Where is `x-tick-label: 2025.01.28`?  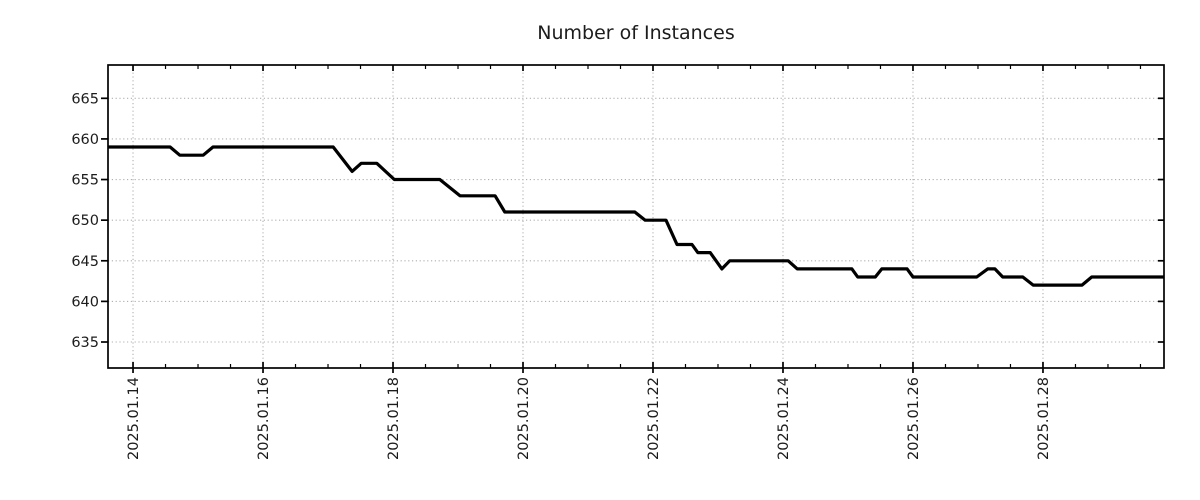
x-tick-label: 2025.01.28 is located at coordinates (1044, 418).